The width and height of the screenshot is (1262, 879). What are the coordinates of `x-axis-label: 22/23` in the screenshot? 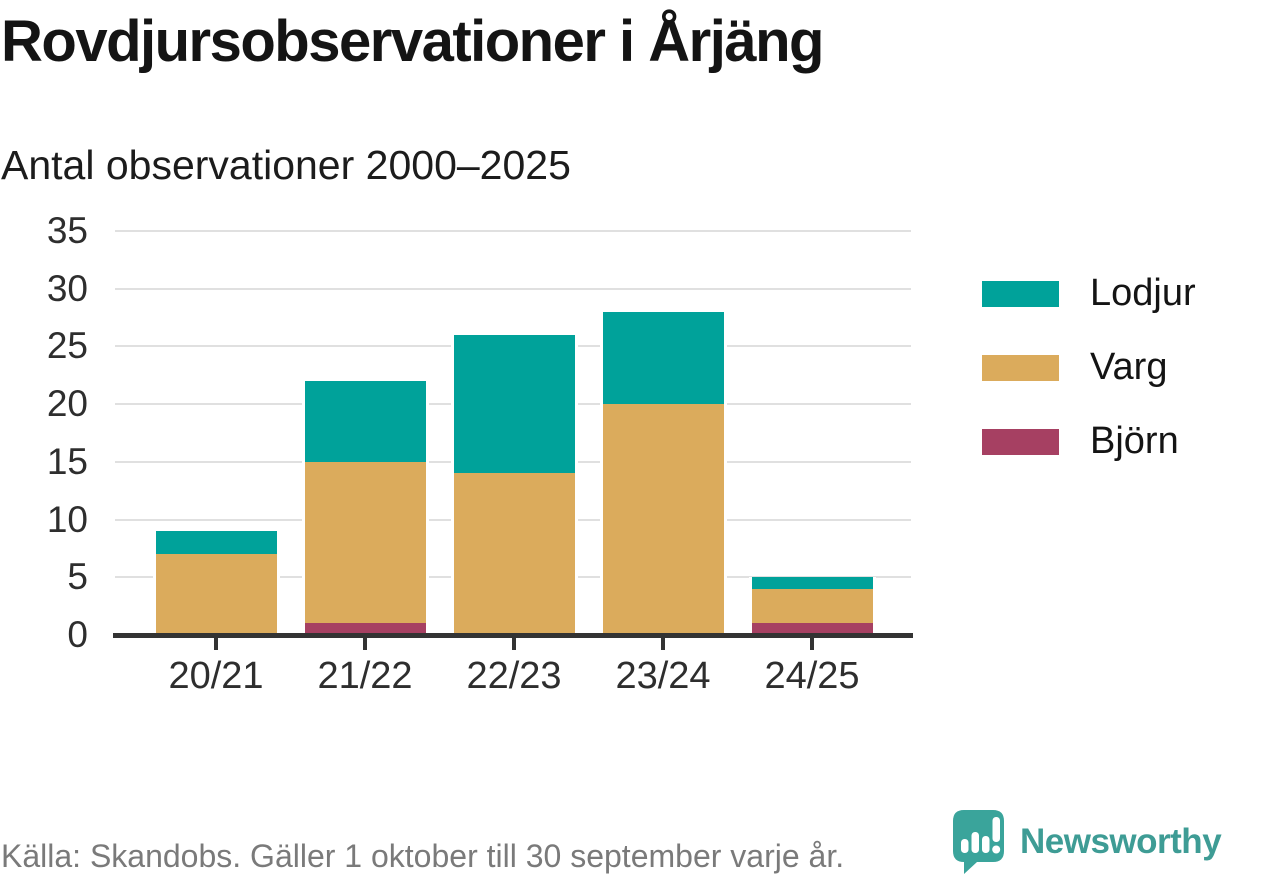 It's located at (514, 676).